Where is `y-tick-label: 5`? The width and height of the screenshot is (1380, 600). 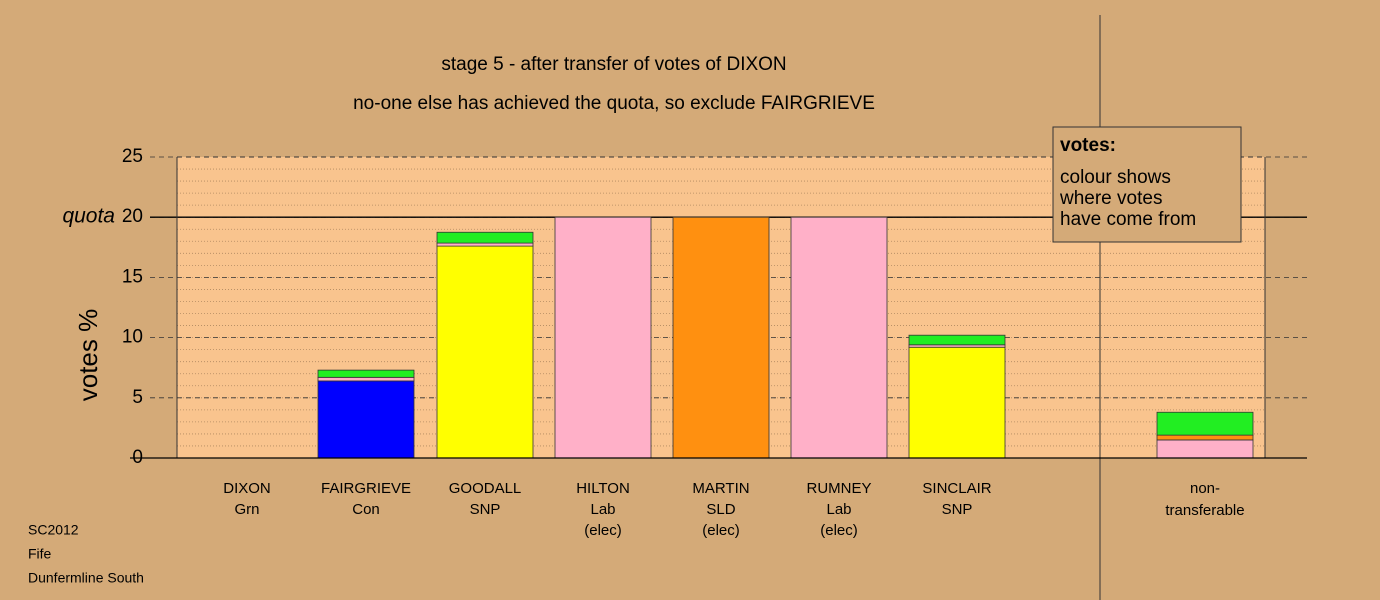 y-tick-label: 5 is located at coordinates (137, 397).